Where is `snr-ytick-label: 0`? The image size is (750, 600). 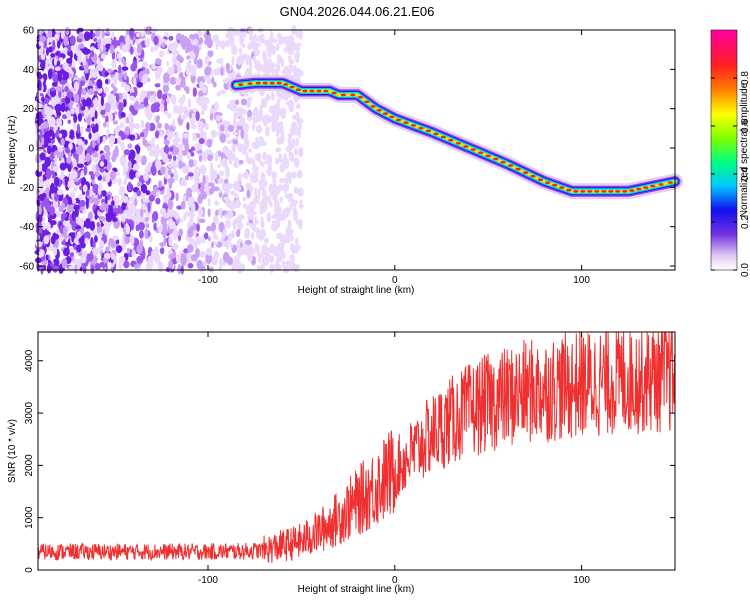 snr-ytick-label: 0 is located at coordinates (29, 570).